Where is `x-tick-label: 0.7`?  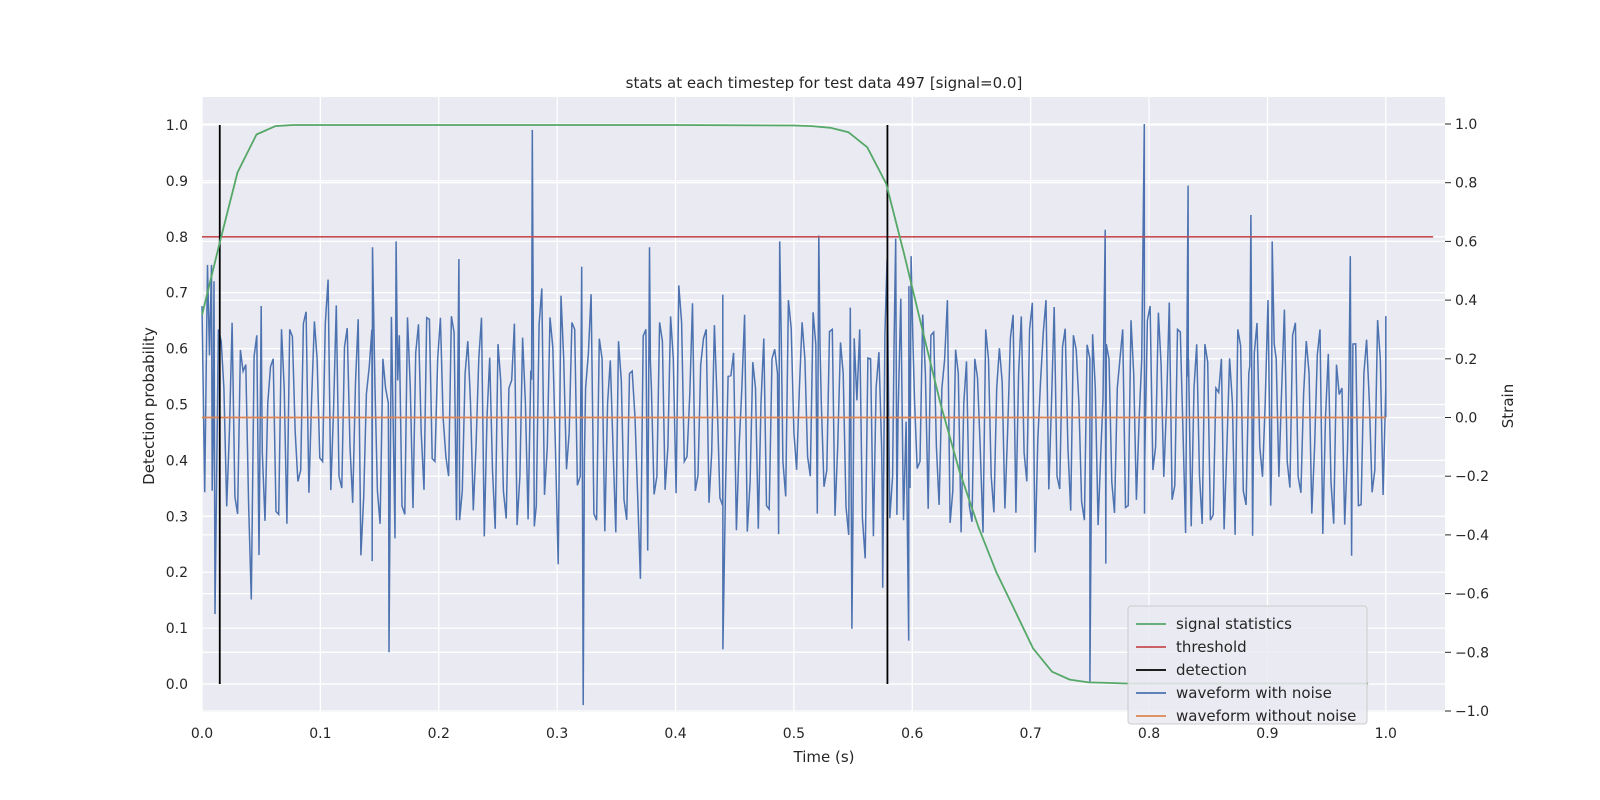
x-tick-label: 0.7 is located at coordinates (1031, 734).